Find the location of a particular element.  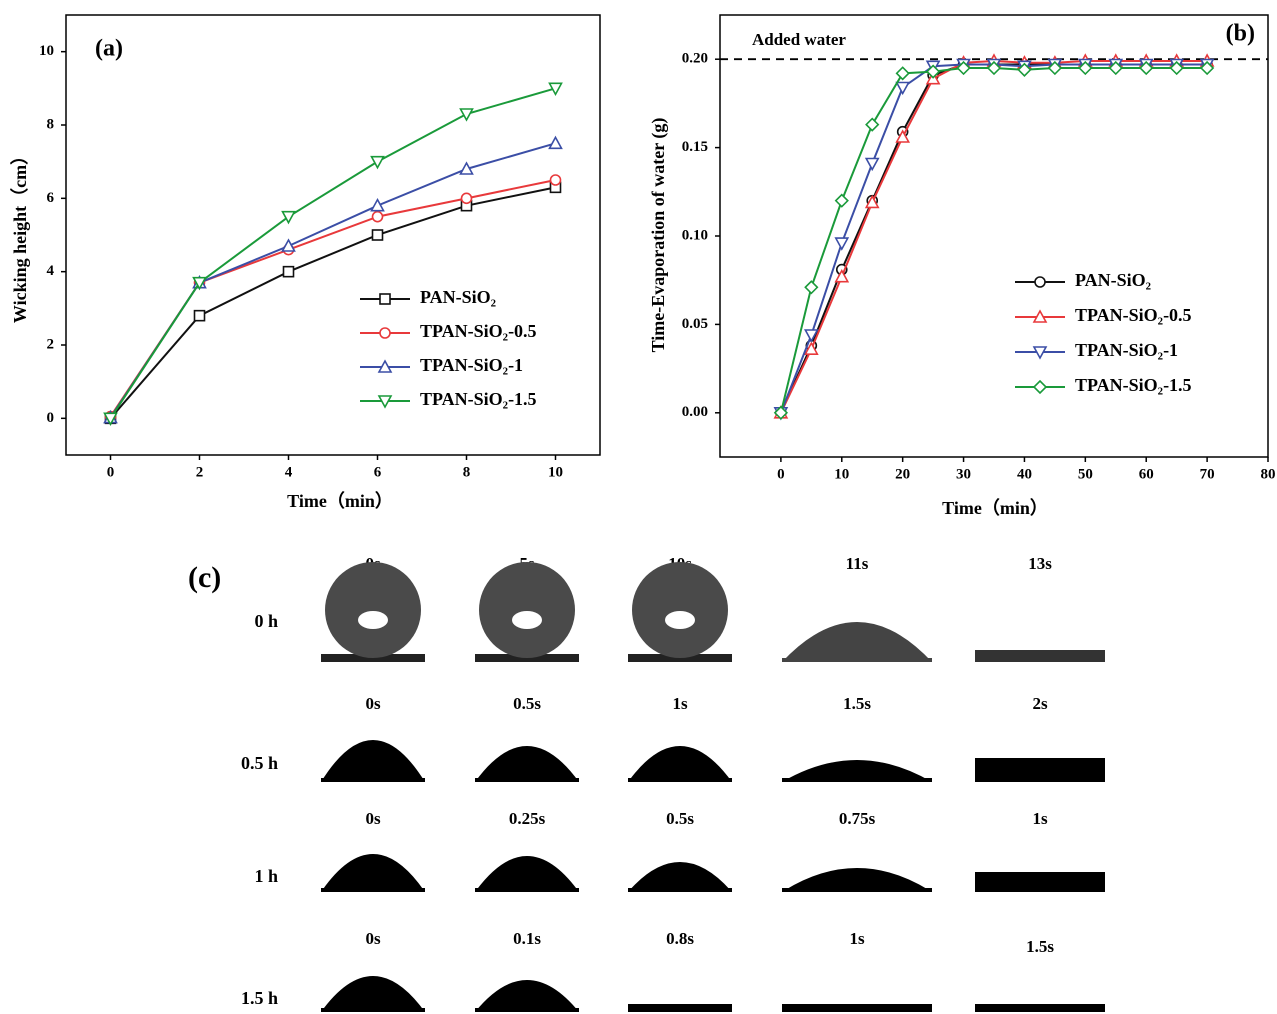

time-label: 0.75s is located at coordinates (857, 818).